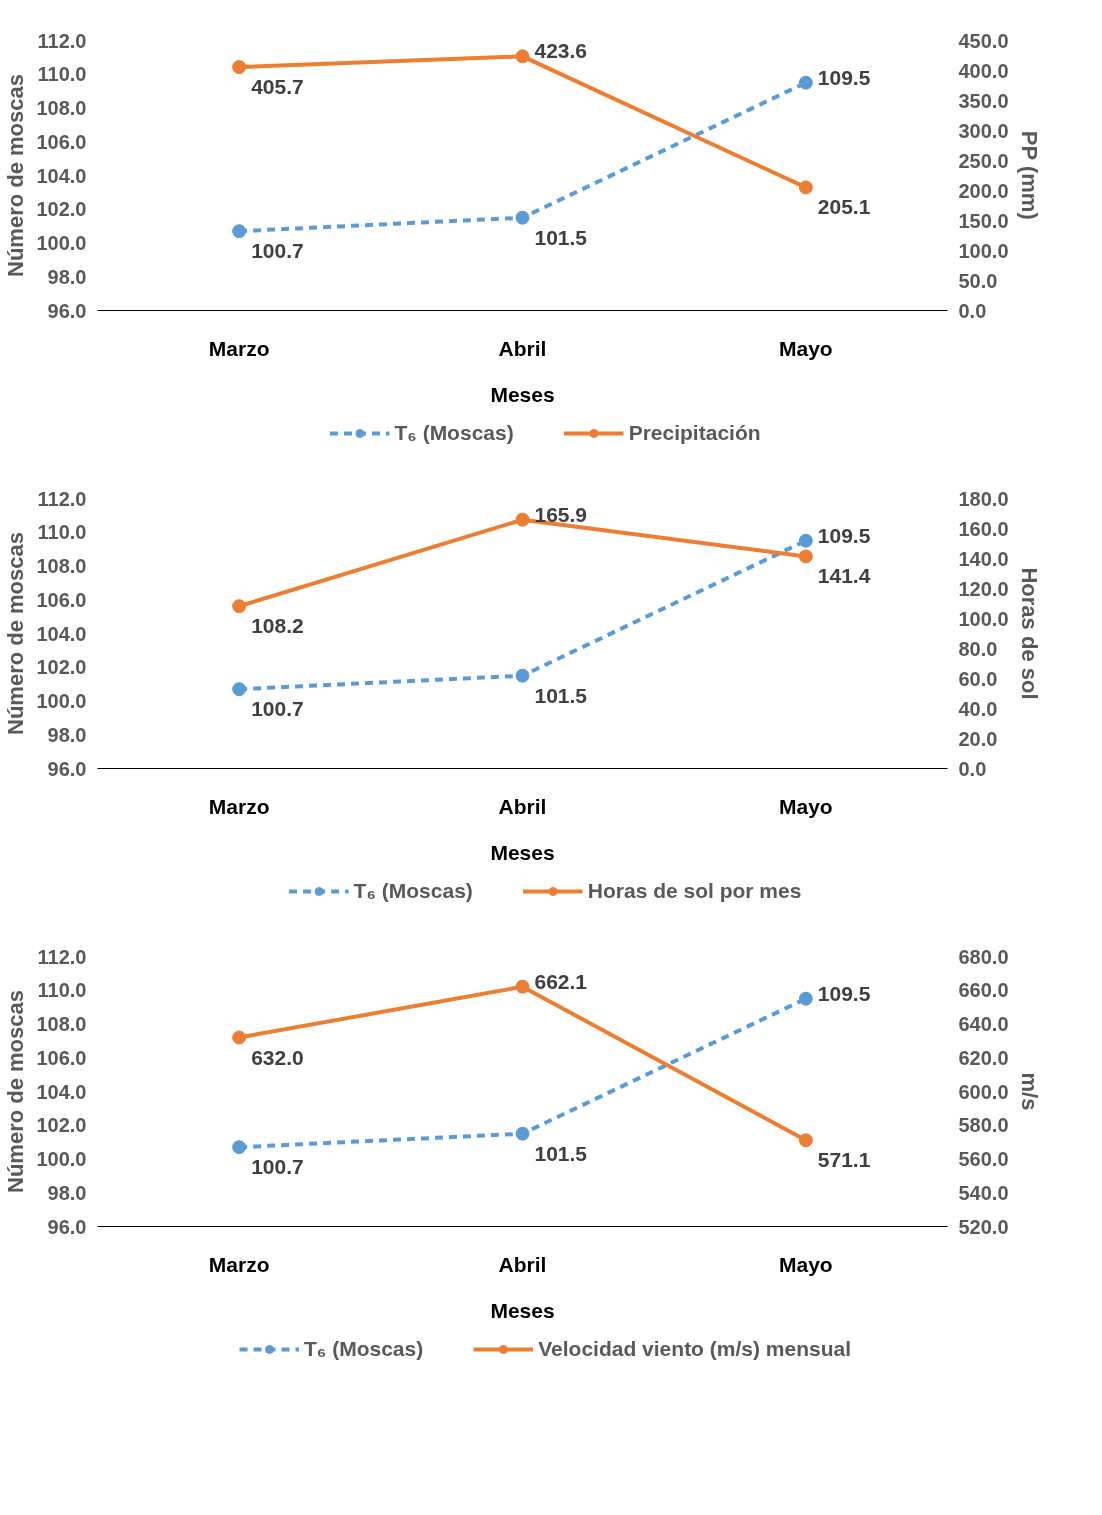 This screenshot has height=1515, width=1102. I want to click on data-label: 632.0, so click(277, 1057).